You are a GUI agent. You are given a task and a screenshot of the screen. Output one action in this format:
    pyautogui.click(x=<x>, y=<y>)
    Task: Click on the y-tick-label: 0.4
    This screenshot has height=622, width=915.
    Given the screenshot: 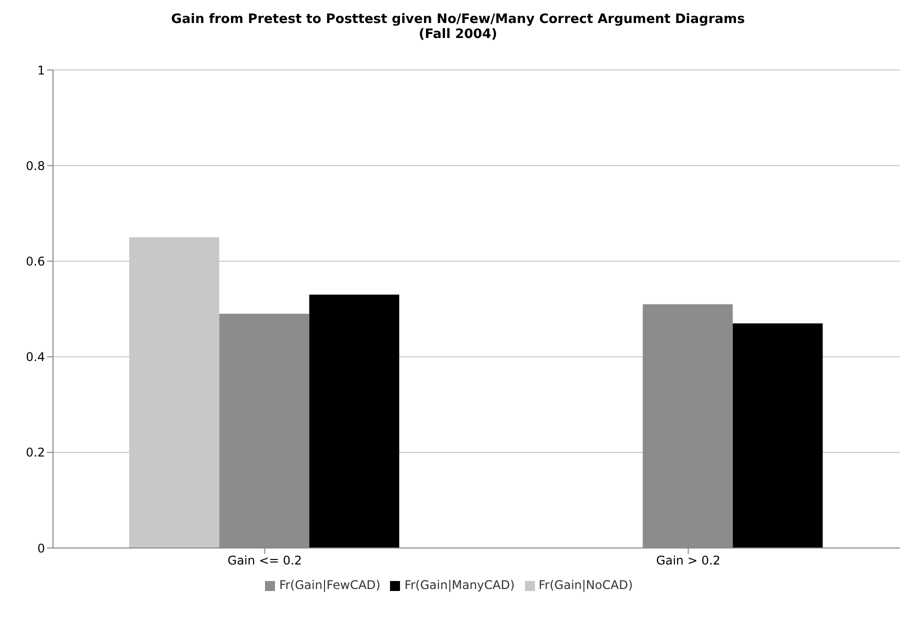 What is the action you would take?
    pyautogui.click(x=35, y=357)
    